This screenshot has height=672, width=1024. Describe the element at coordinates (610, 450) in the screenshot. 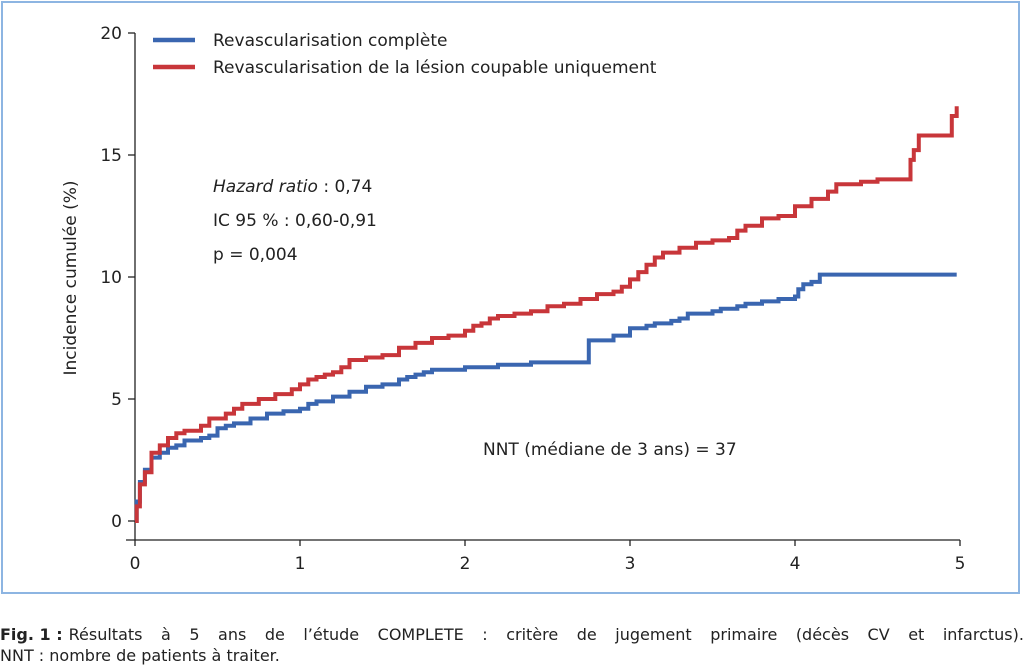

I see `nnt-annotation: NNT (médiane de 3 ans) = 37` at that location.